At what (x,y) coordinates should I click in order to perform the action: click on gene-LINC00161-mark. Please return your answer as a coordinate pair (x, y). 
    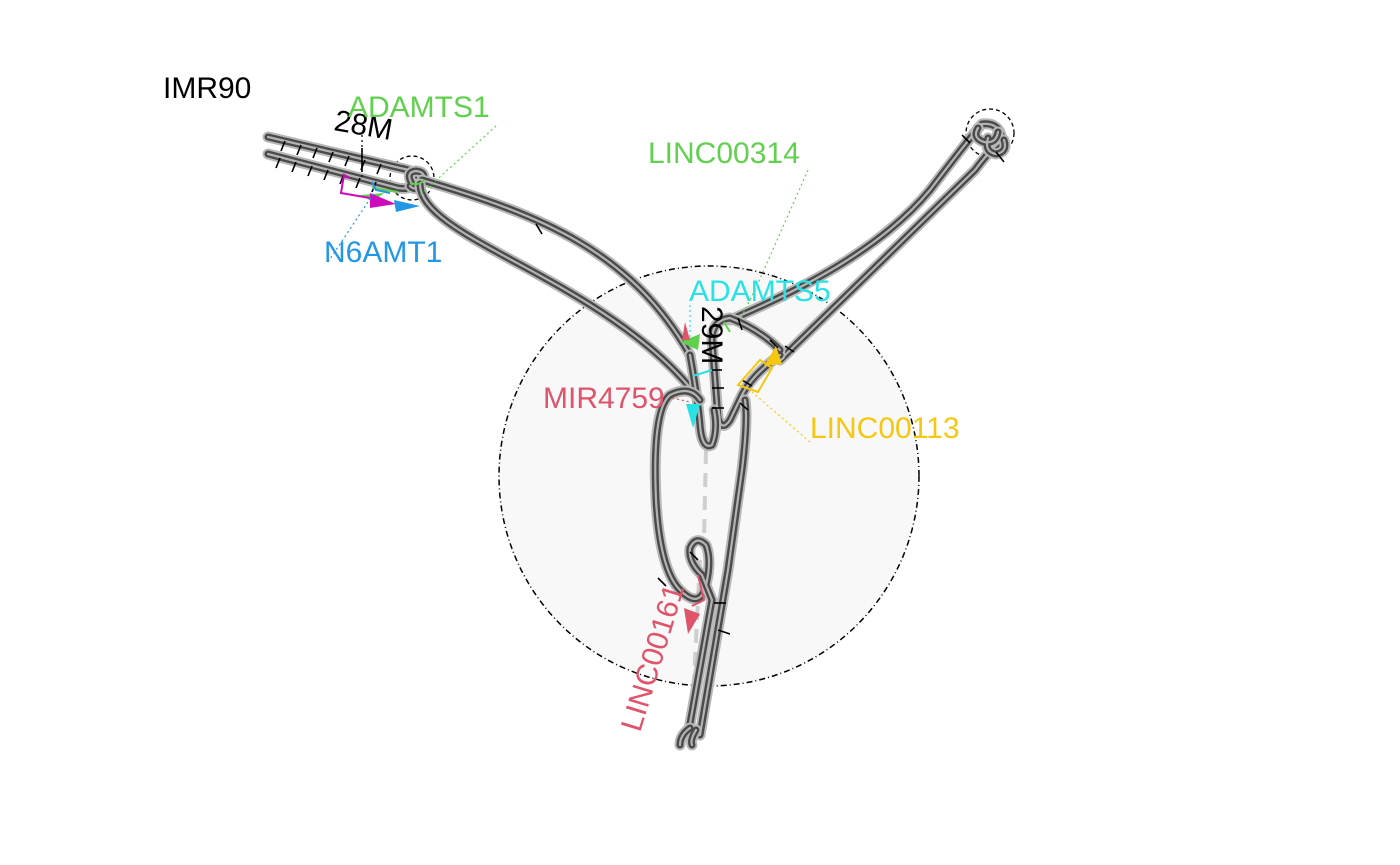
    Looking at the image, I should click on (695, 604).